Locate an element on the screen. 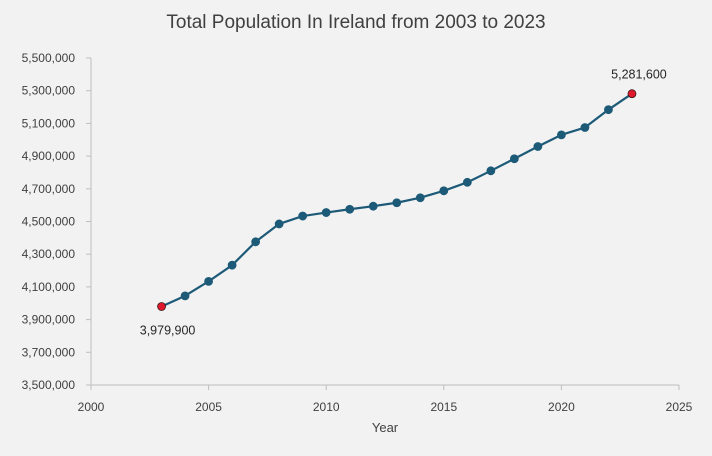 The width and height of the screenshot is (712, 456). y-tick-label: 3,900,000 is located at coordinates (49, 320).